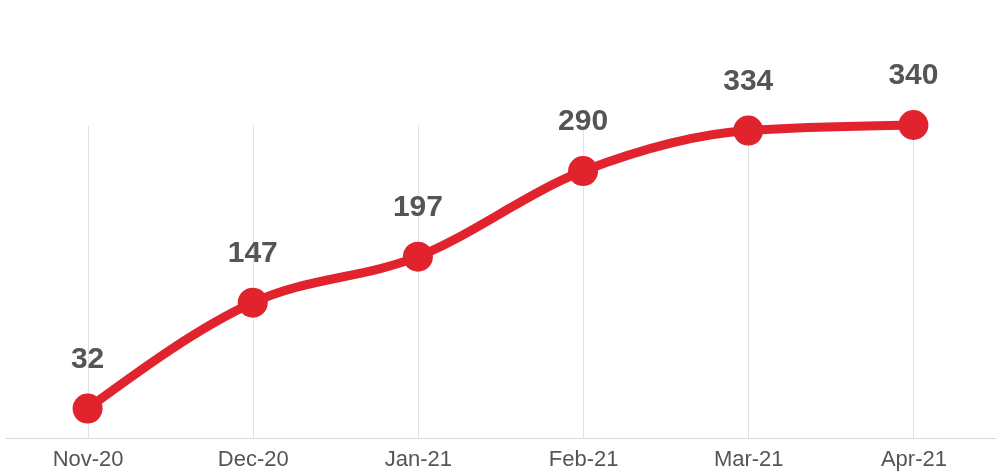  I want to click on data-label: 290, so click(583, 120).